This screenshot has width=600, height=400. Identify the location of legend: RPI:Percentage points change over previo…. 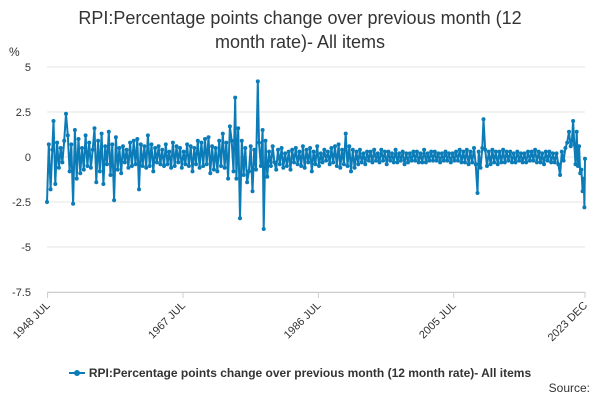
(300, 373).